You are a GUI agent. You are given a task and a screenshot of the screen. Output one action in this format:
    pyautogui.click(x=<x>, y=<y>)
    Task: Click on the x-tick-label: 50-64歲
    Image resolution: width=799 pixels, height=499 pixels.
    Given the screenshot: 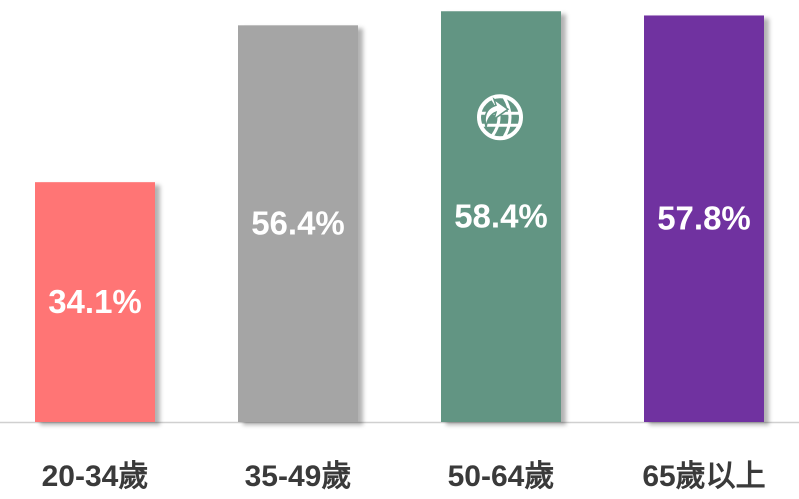 What is the action you would take?
    pyautogui.click(x=501, y=476)
    